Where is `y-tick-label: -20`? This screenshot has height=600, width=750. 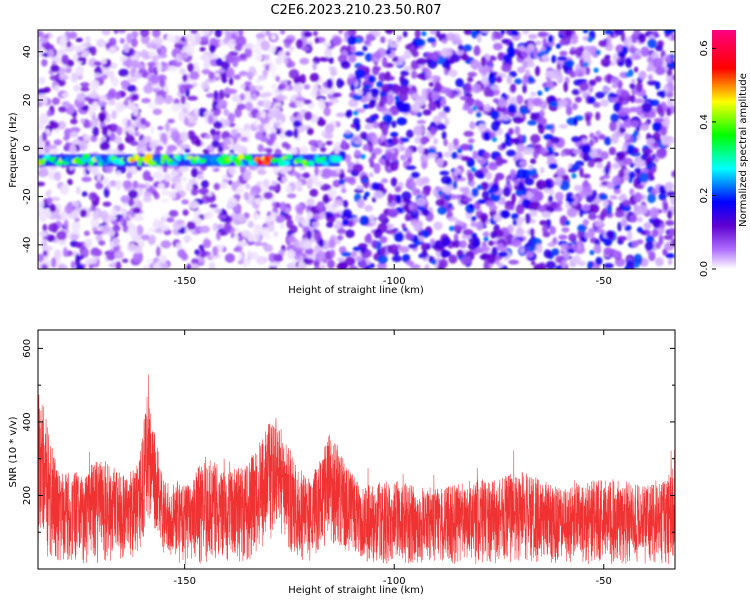
y-tick-label: -20 is located at coordinates (27, 196).